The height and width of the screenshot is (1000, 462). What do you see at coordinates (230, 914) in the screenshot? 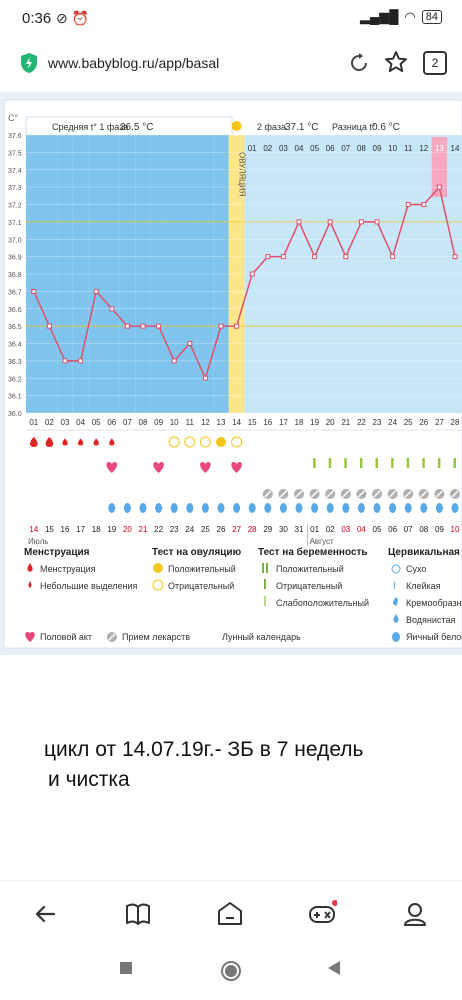
I see `home-icon` at bounding box center [230, 914].